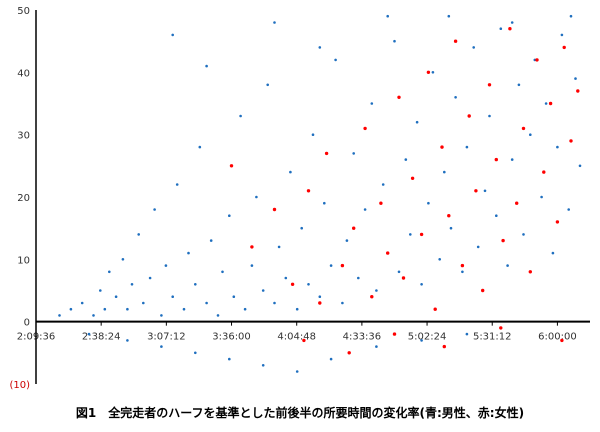 This screenshot has width=600, height=432. What do you see at coordinates (19, 385) in the screenshot?
I see `y-tick-label: (10)` at bounding box center [19, 385].